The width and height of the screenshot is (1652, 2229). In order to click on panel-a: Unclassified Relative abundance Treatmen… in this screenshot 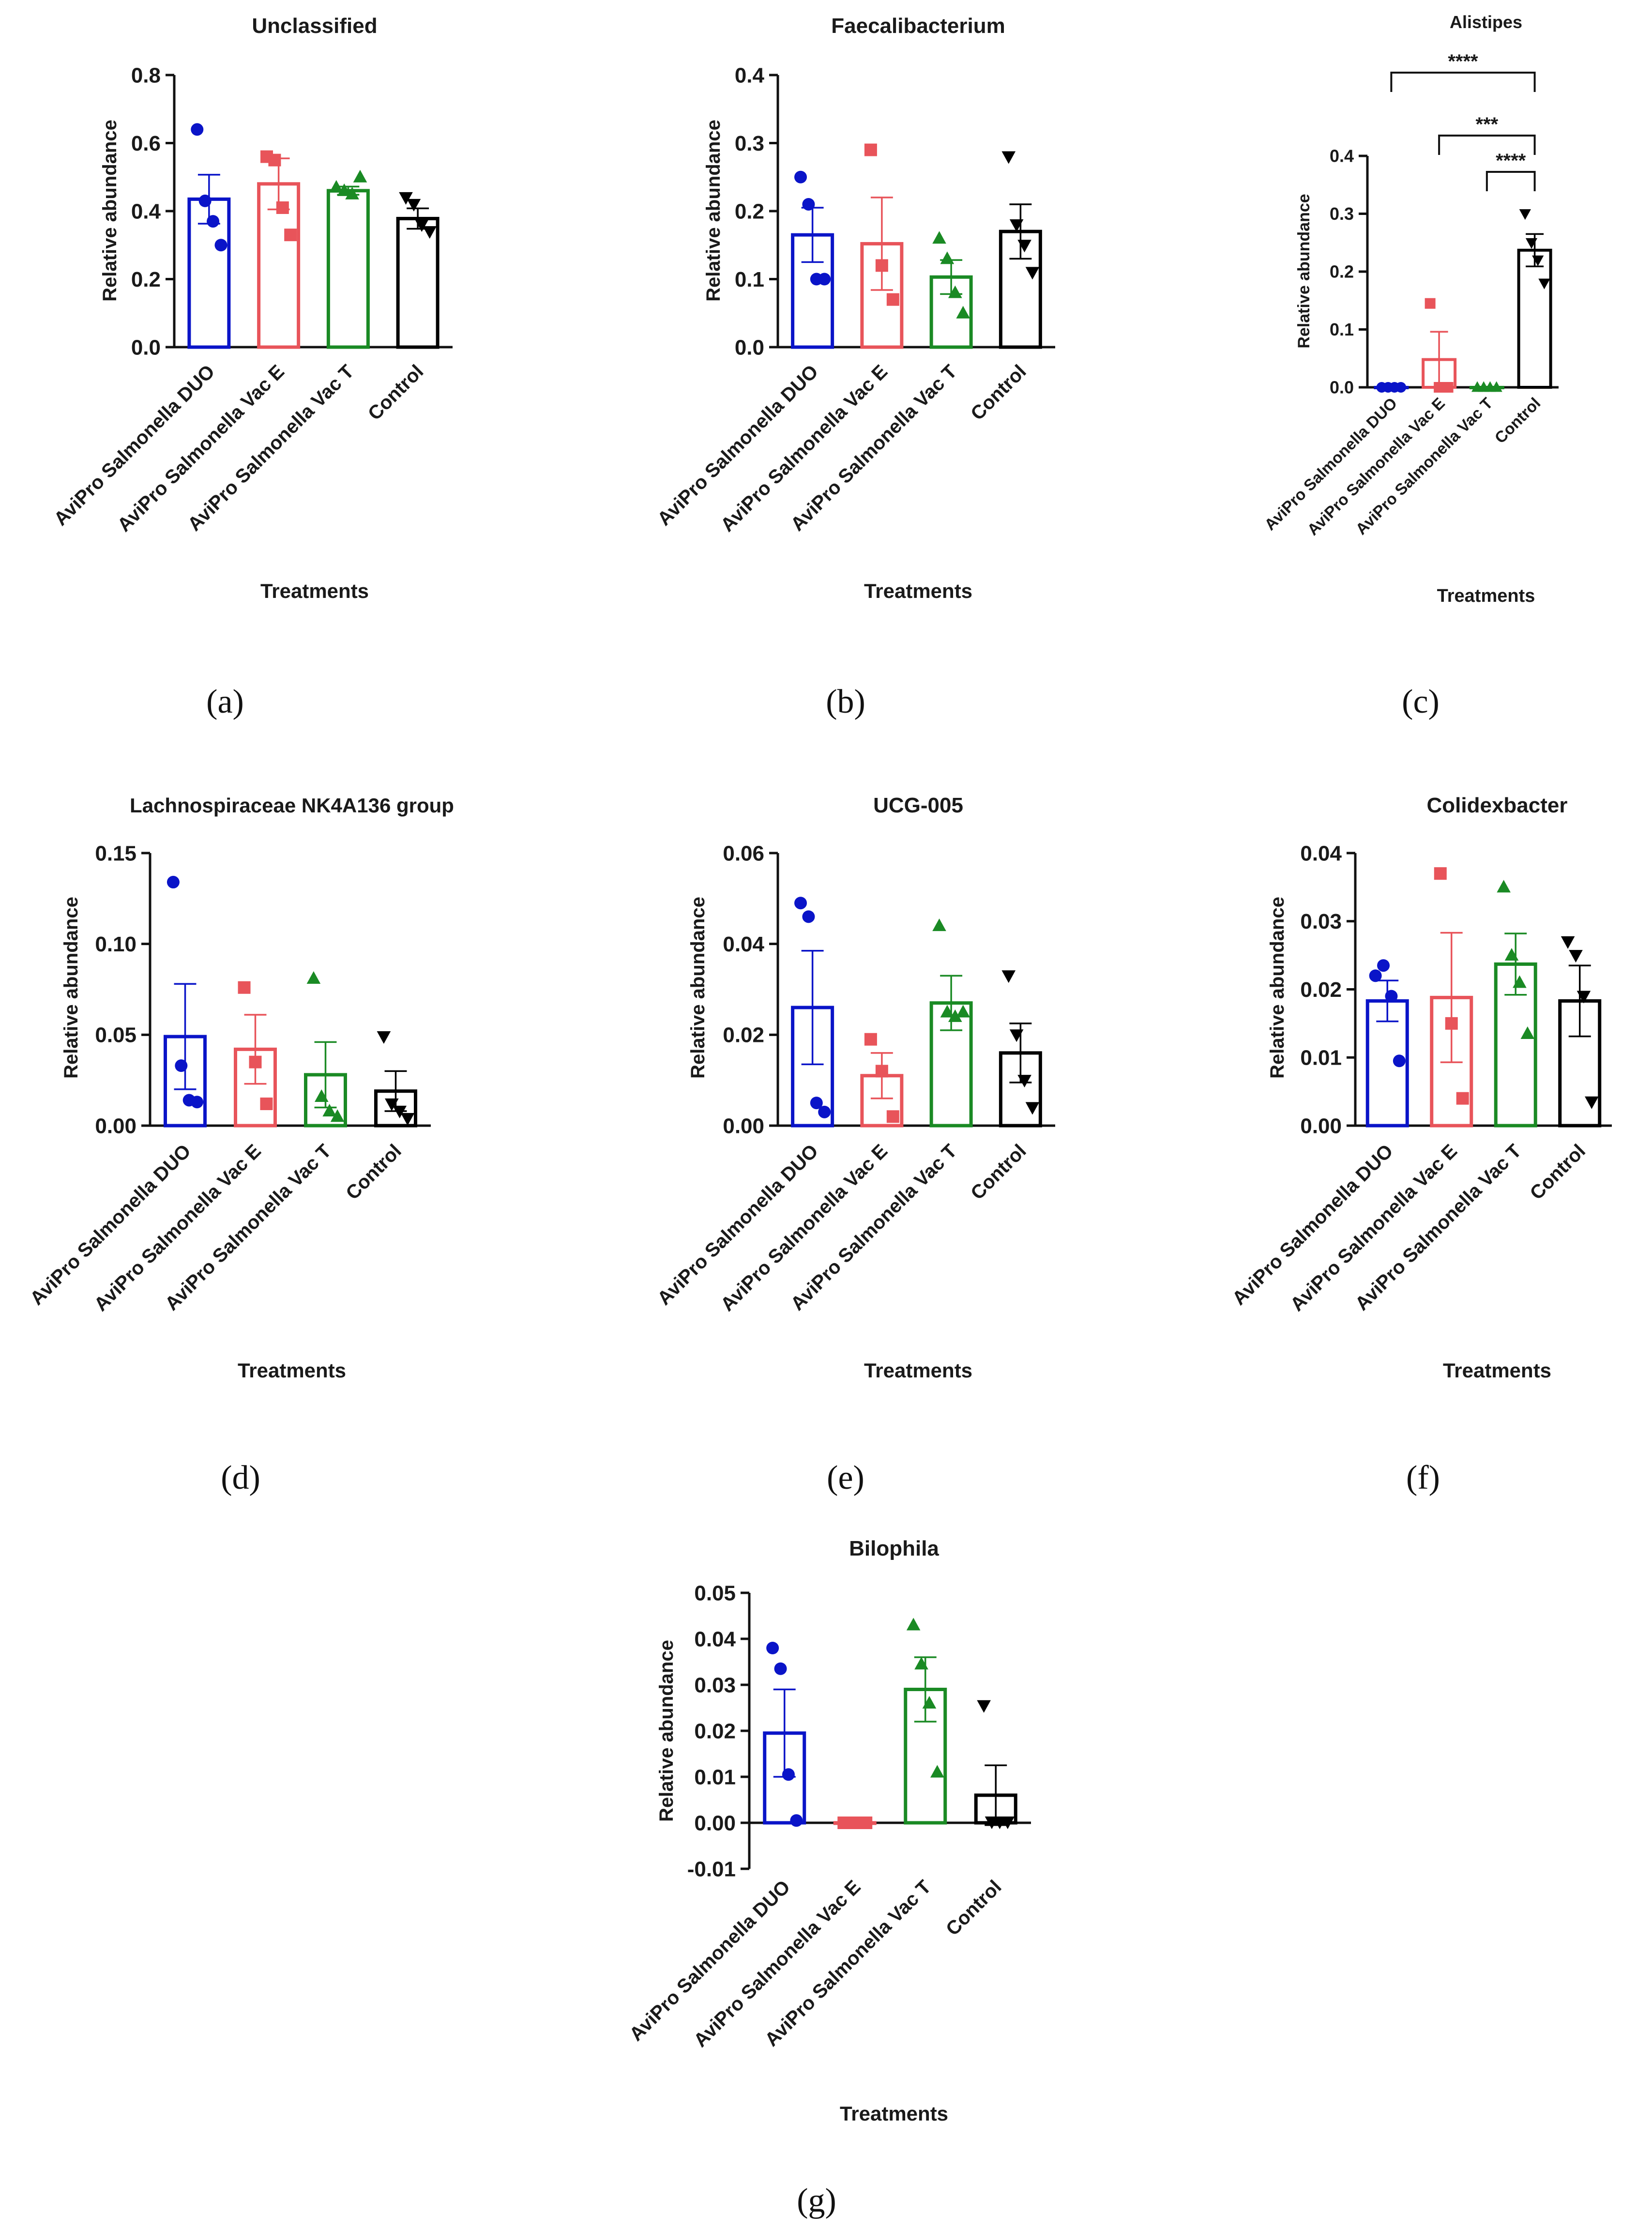, I will do `click(251, 367)`.